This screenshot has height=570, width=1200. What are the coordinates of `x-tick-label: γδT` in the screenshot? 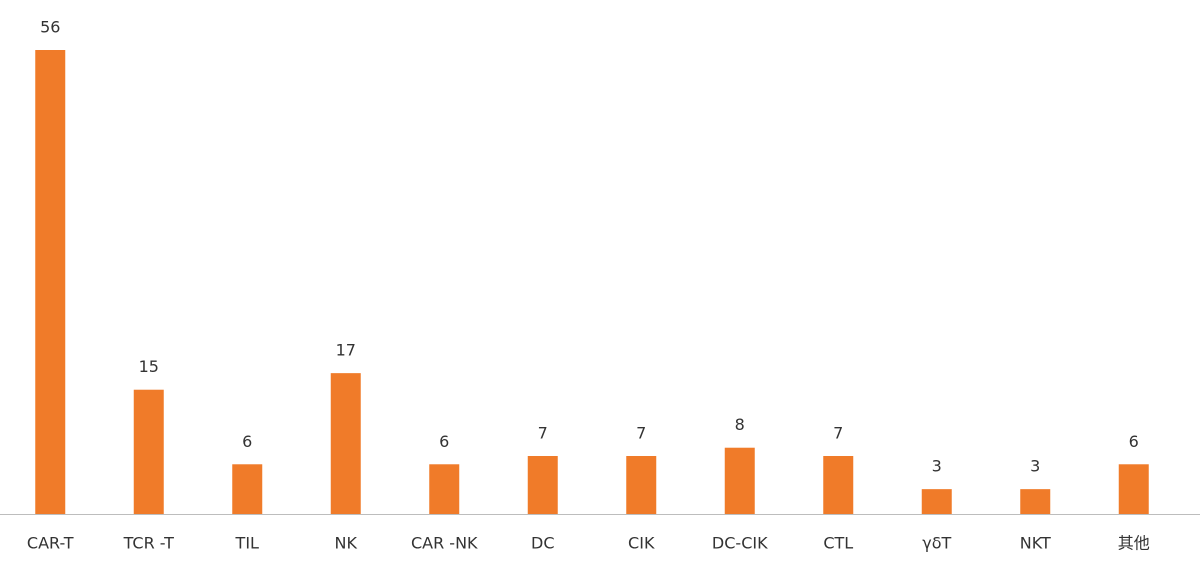 It's located at (936, 543).